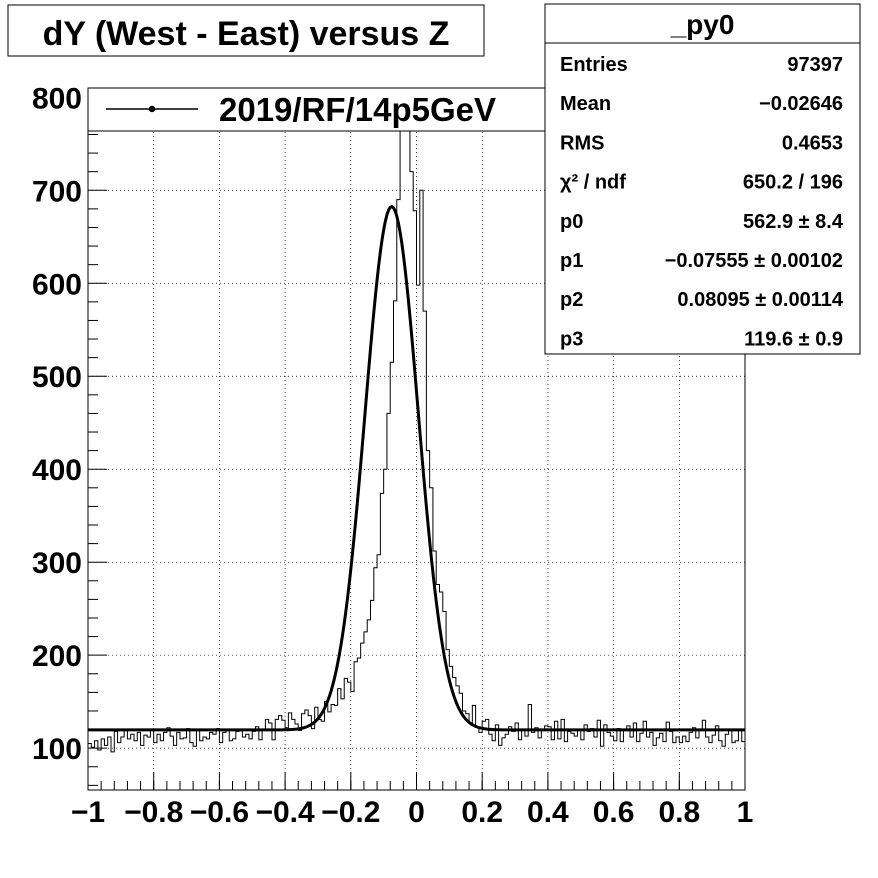 The width and height of the screenshot is (878, 878). What do you see at coordinates (582, 143) in the screenshot?
I see `stats-row-label: RMS` at bounding box center [582, 143].